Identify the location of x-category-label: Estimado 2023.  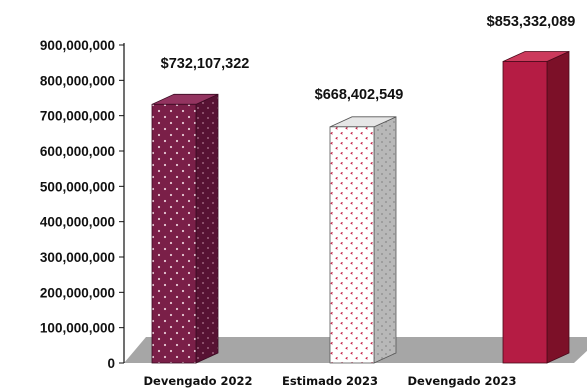
(330, 381).